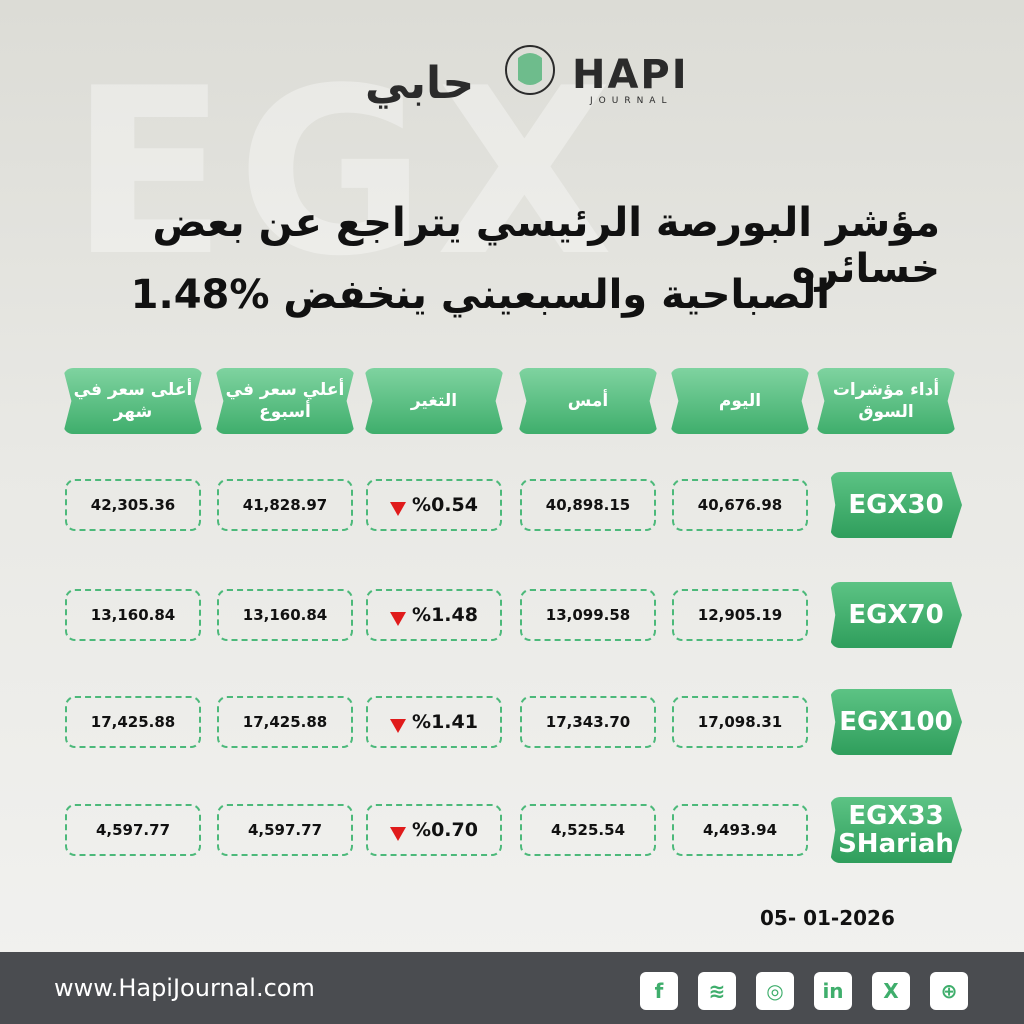 The height and width of the screenshot is (1024, 1024). I want to click on date: 05- 01-2026, so click(827, 918).